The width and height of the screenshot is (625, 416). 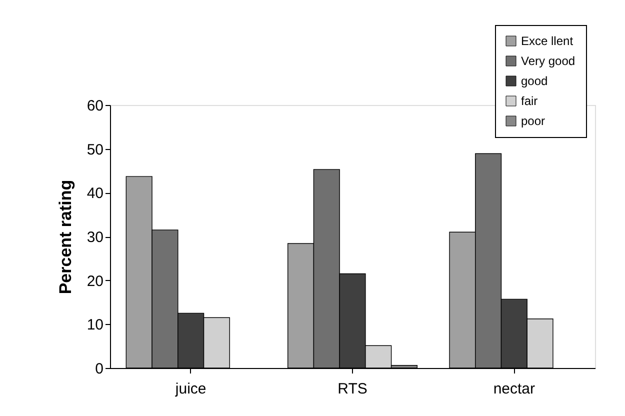 What do you see at coordinates (353, 389) in the screenshot?
I see `x-tick-label: RTS` at bounding box center [353, 389].